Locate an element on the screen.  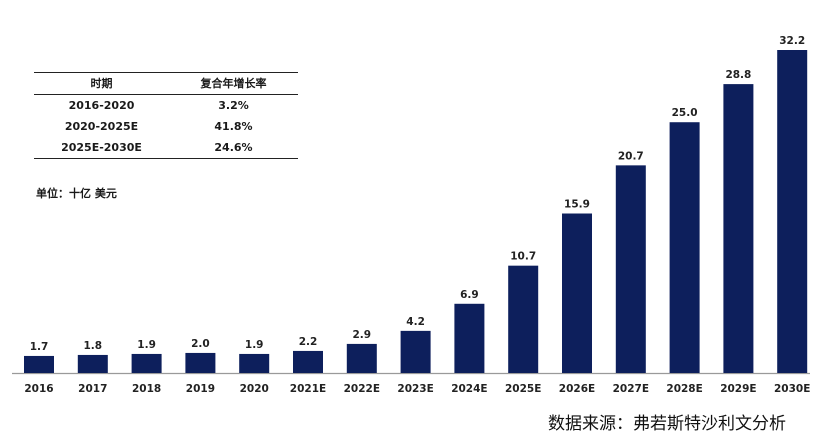
cagr-period: 2020-2025E is located at coordinates (101, 126).